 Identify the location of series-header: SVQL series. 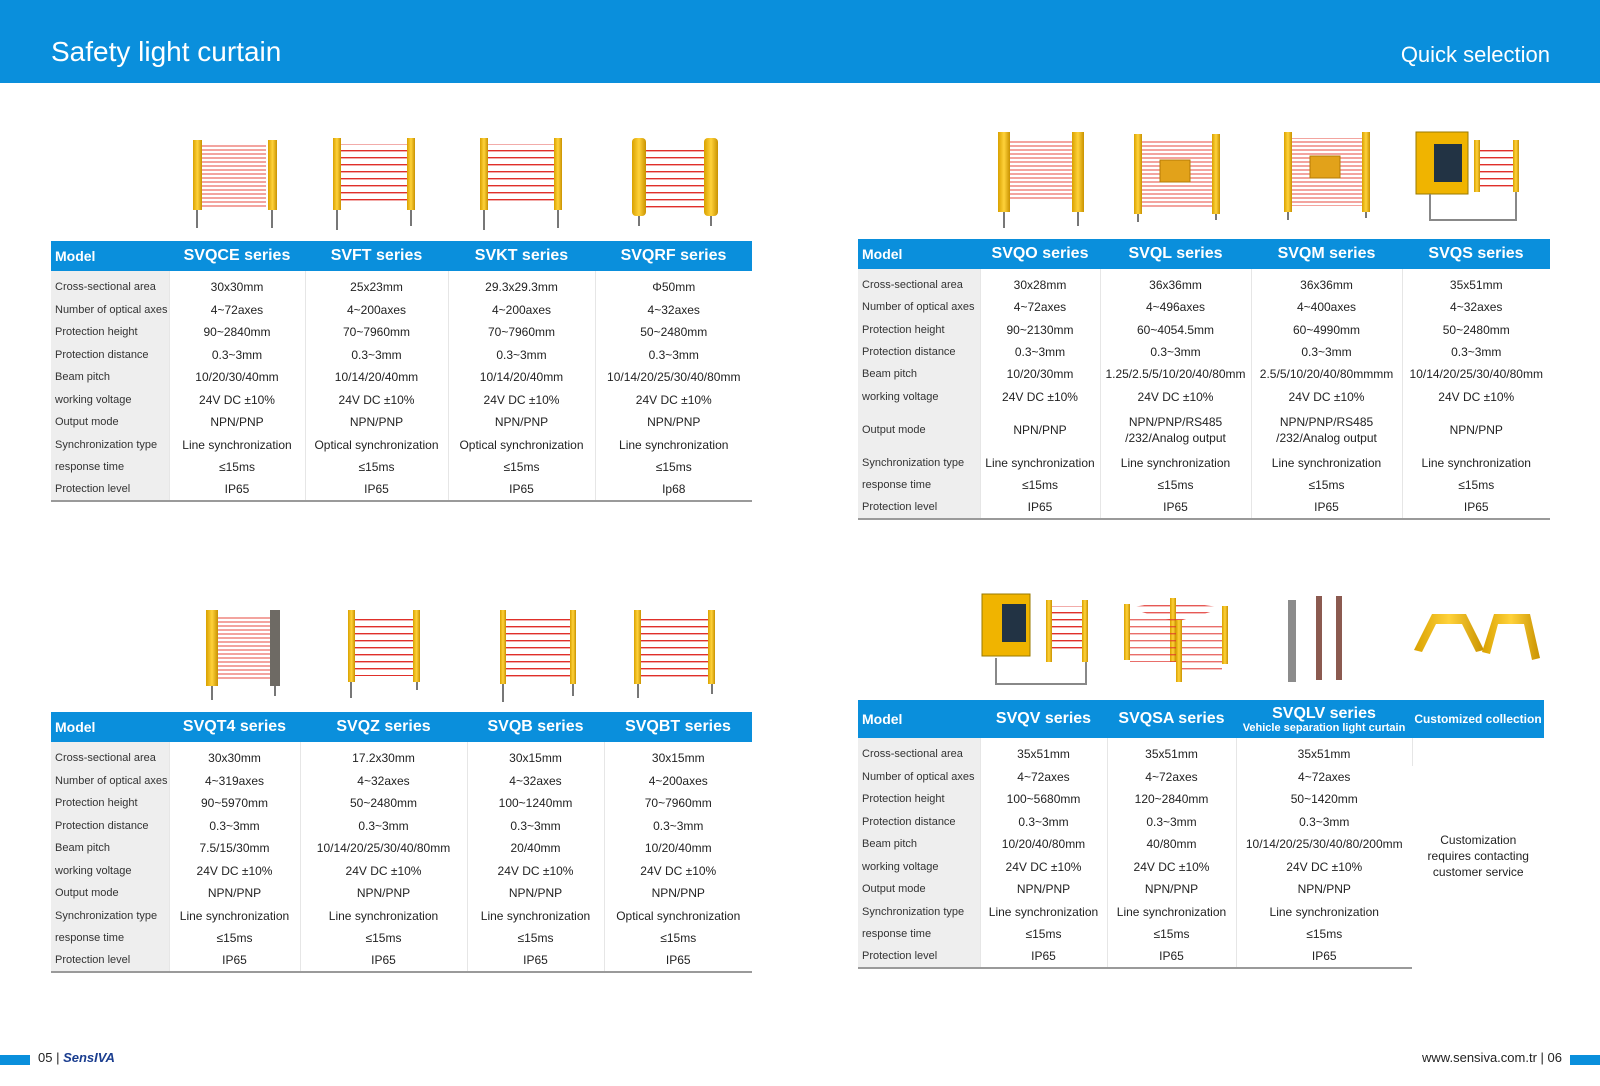
(1175, 254).